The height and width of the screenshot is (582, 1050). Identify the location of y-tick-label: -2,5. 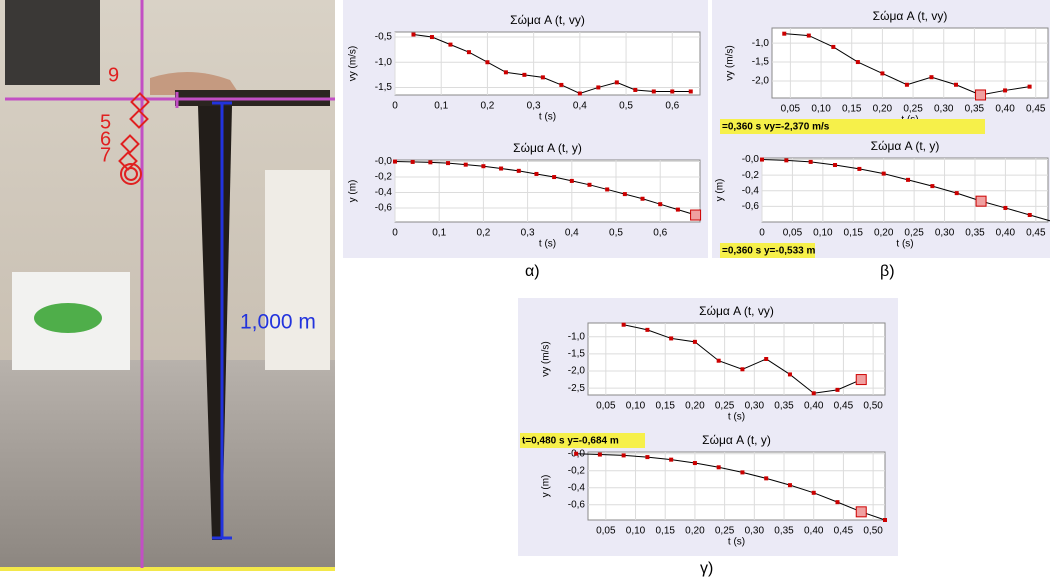
(577, 388).